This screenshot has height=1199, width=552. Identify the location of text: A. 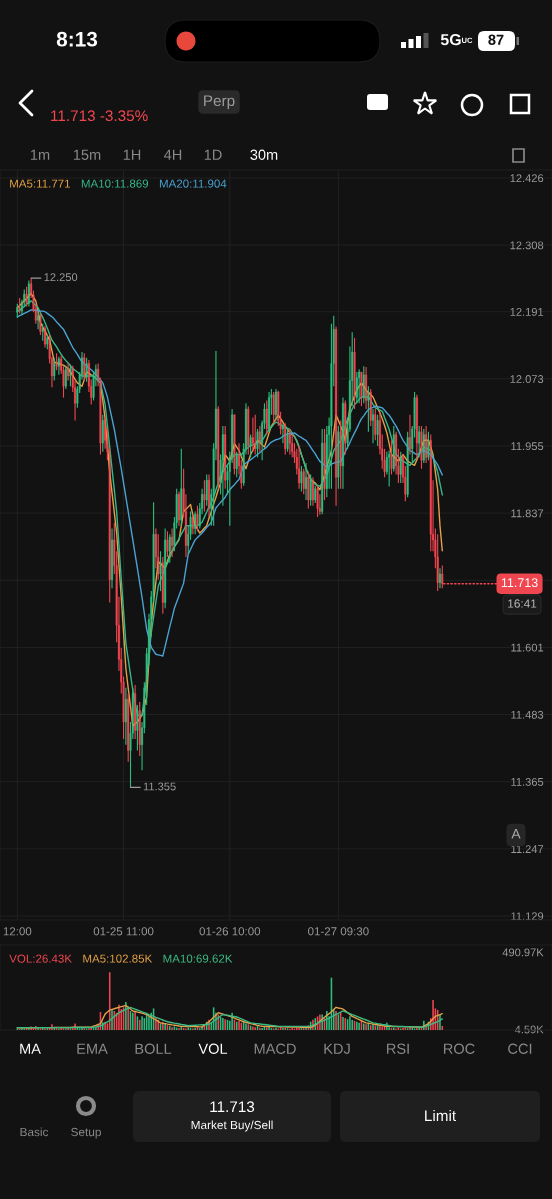
(516, 834).